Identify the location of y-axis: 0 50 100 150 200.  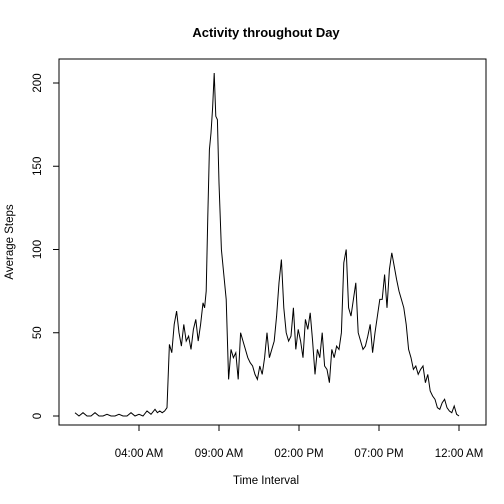
(46, 246).